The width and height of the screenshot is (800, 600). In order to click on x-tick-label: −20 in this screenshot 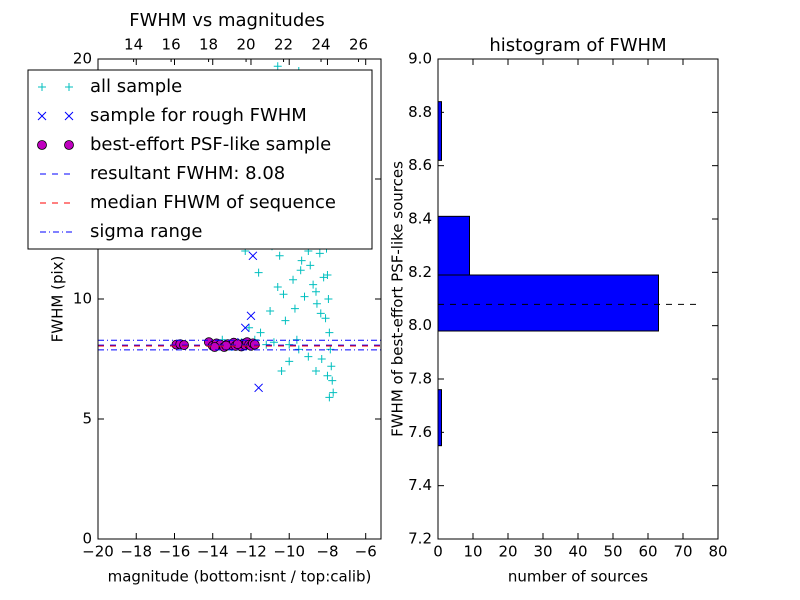, I will do `click(98, 552)`.